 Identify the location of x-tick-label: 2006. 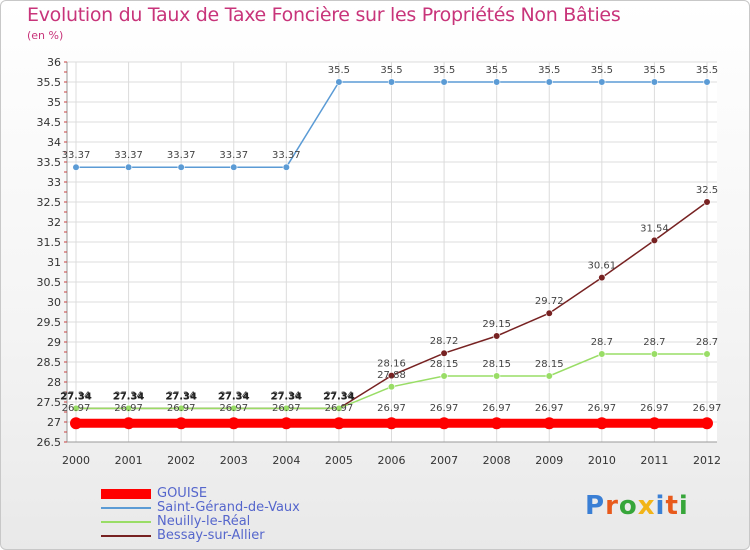
(392, 460).